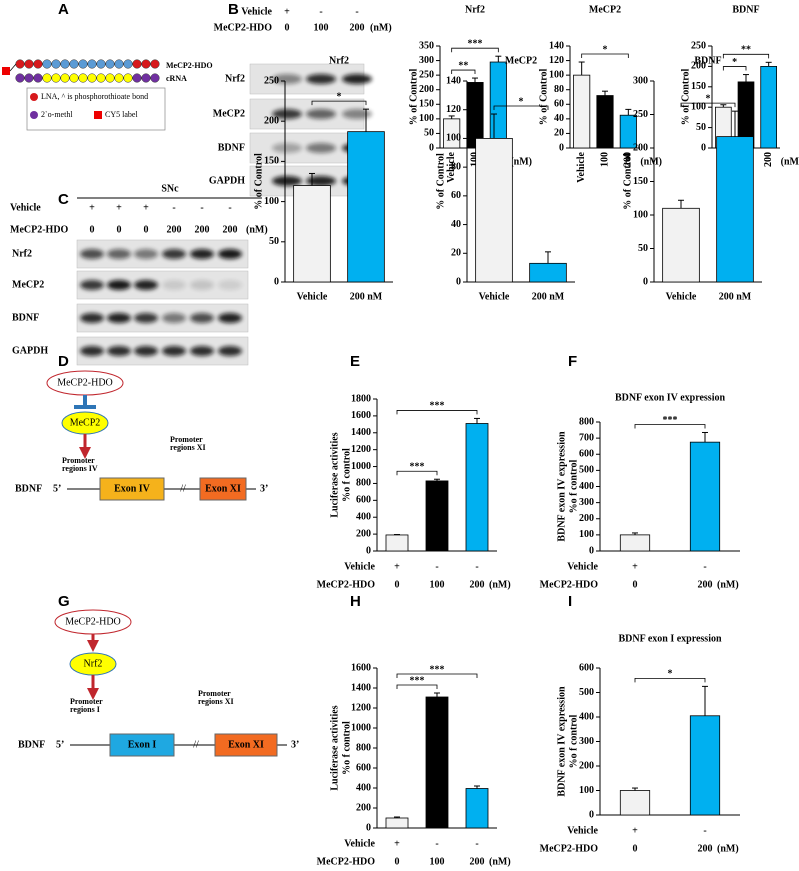 The width and height of the screenshot is (799, 871). I want to click on panel-letter: B, so click(233, 9).